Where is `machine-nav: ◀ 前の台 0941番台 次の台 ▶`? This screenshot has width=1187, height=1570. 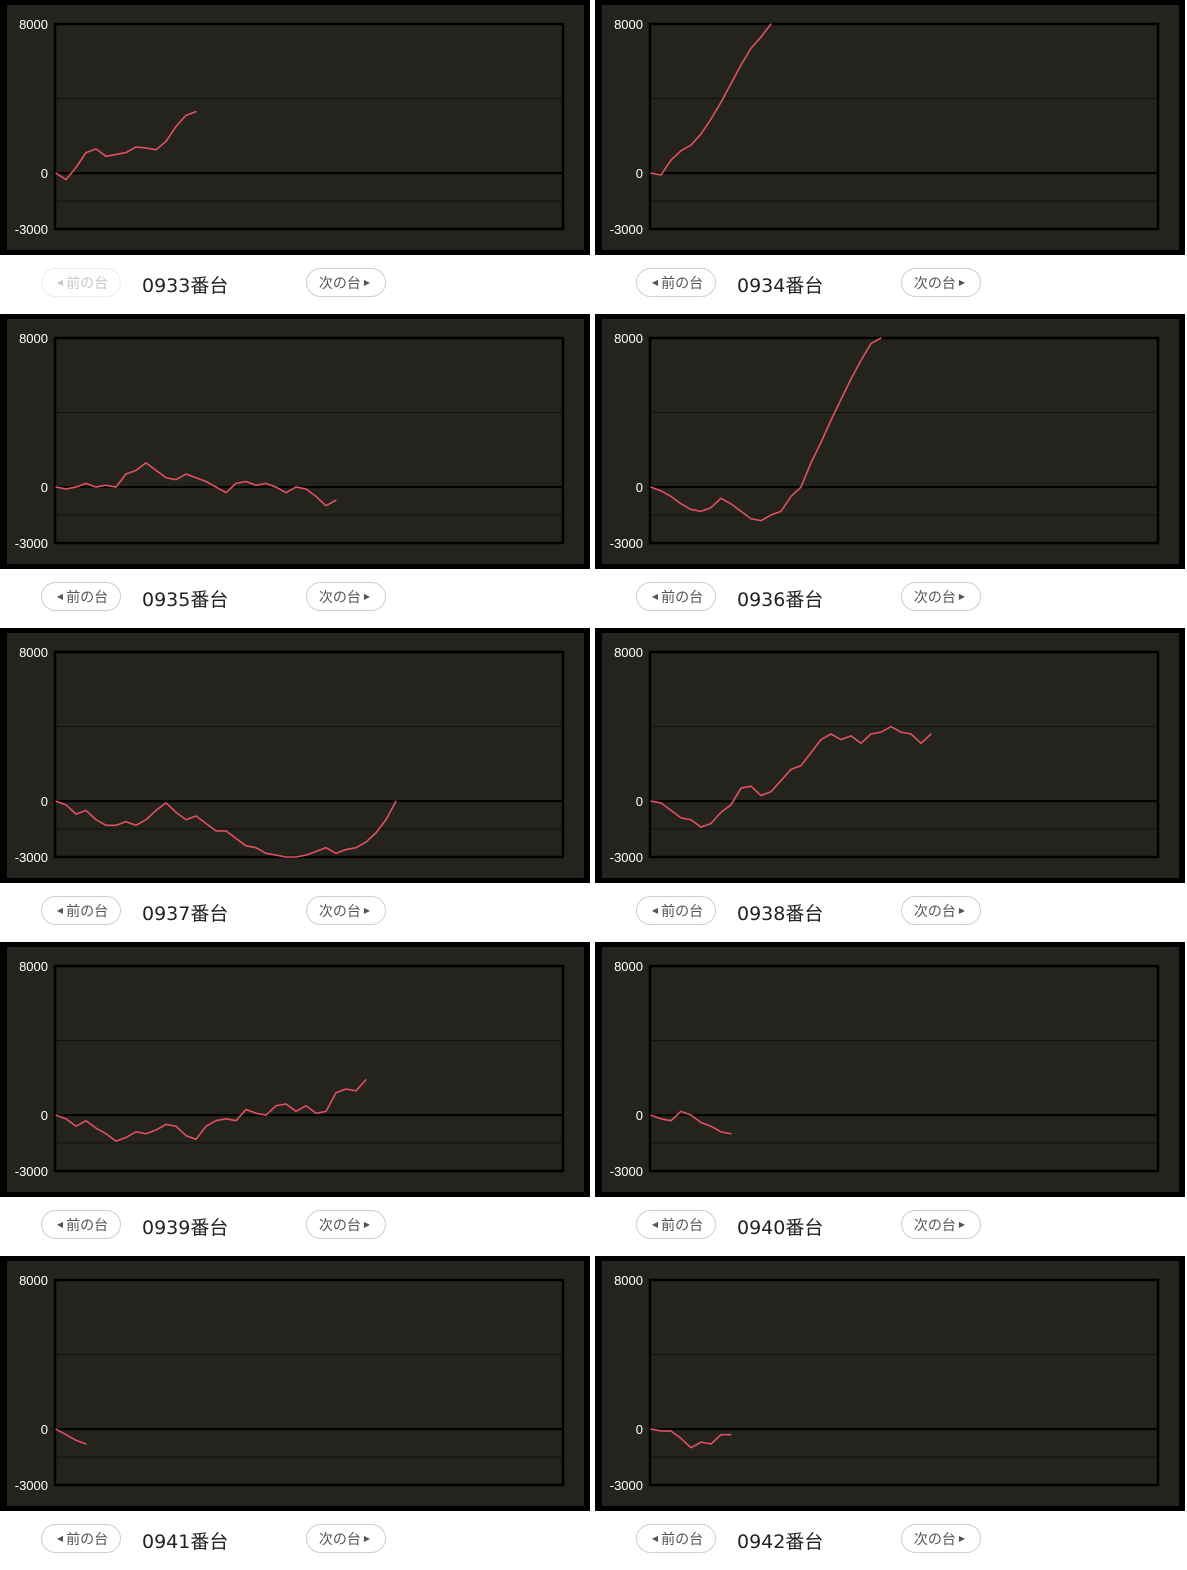
machine-nav: ◀ 前の台 0941番台 次の台 ▶ is located at coordinates (296, 1540).